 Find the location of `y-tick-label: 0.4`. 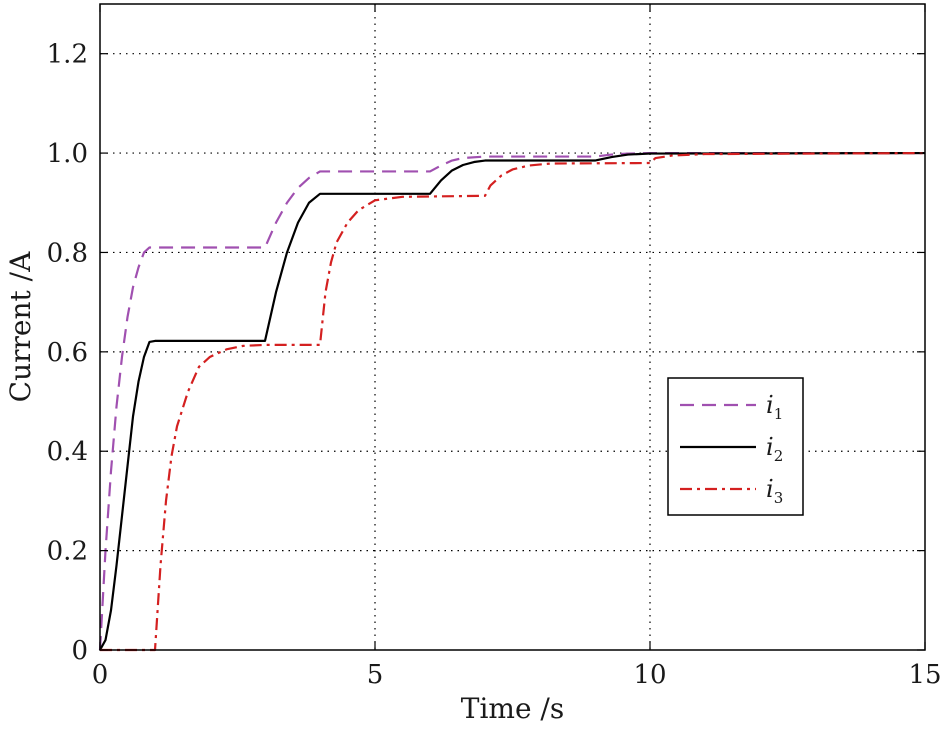

y-tick-label: 0.4 is located at coordinates (67, 452).